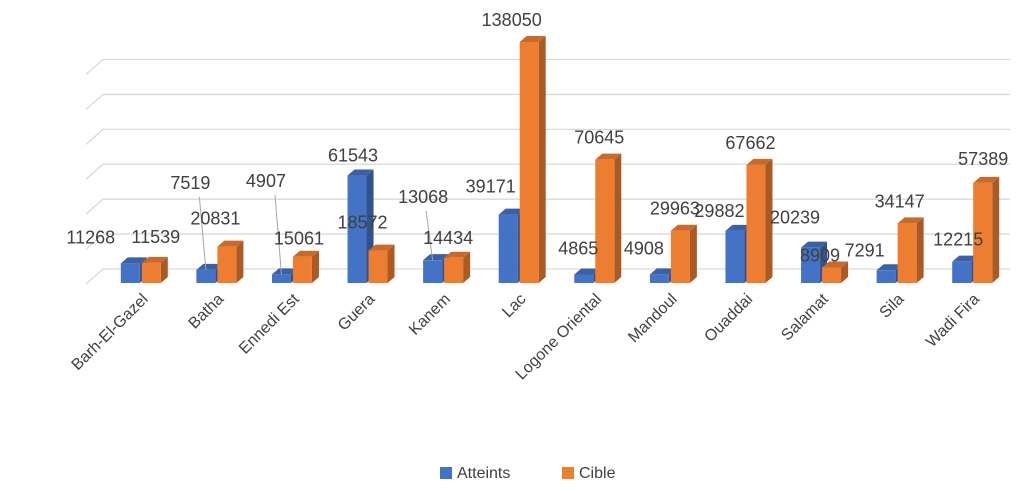 The image size is (1028, 491). Describe the element at coordinates (305, 266) in the screenshot. I see `bar-cible-ennedi-est` at that location.